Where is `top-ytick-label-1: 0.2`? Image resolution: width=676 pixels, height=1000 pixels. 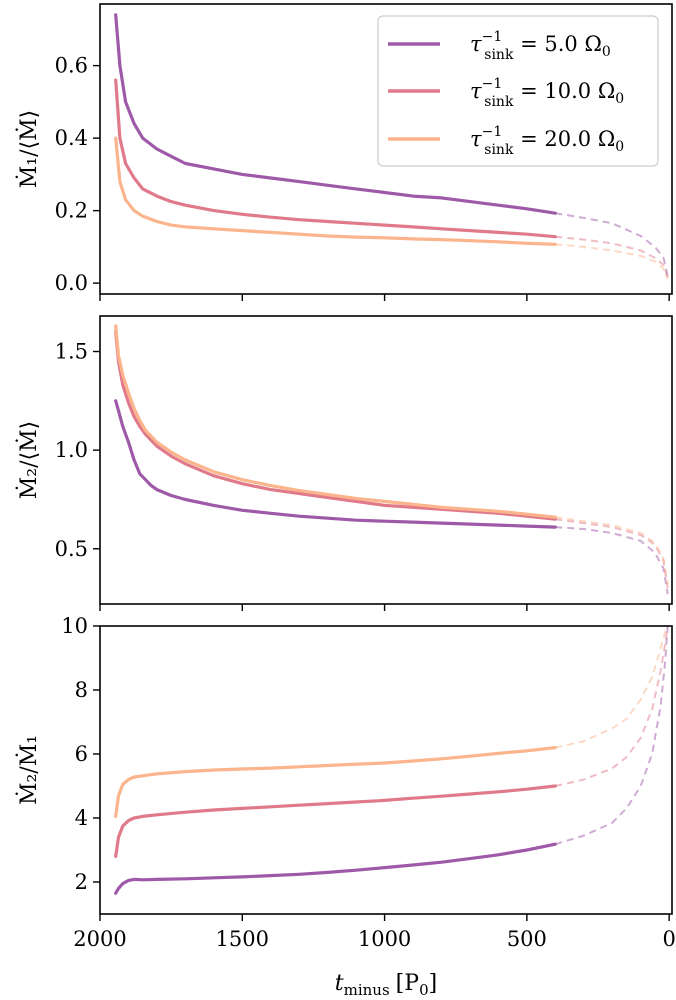
top-ytick-label-1: 0.2 is located at coordinates (71, 211).